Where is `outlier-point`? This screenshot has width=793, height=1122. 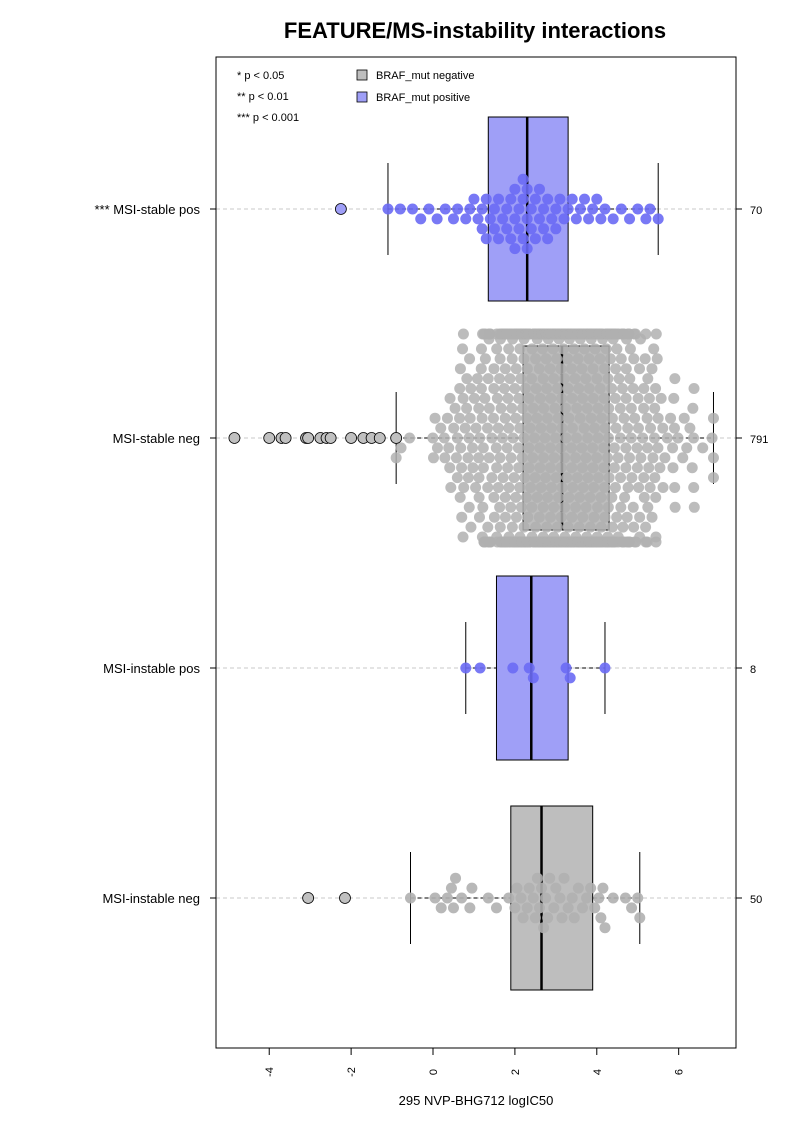
outlier-point is located at coordinates (340, 209).